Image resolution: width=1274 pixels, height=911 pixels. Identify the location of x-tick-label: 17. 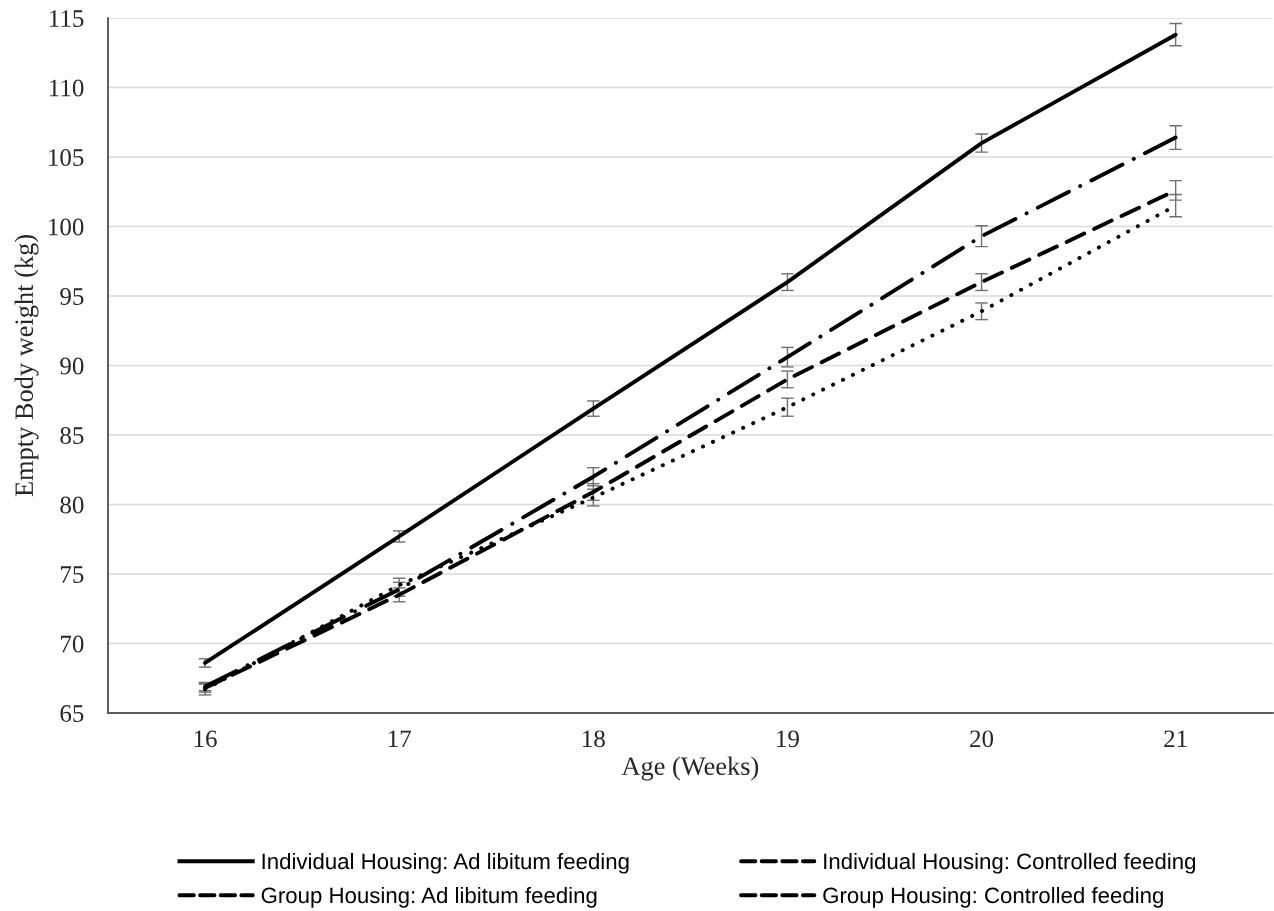
(399, 739).